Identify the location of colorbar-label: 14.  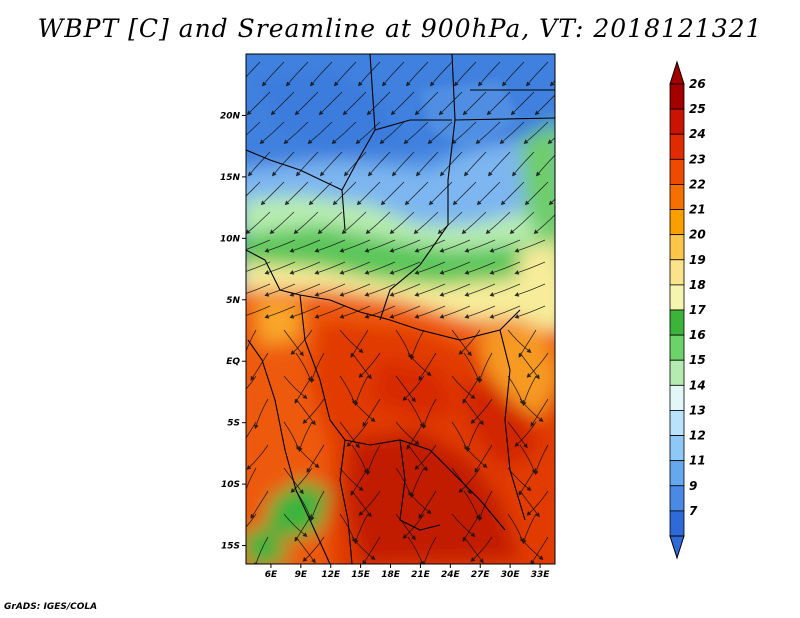
(697, 385).